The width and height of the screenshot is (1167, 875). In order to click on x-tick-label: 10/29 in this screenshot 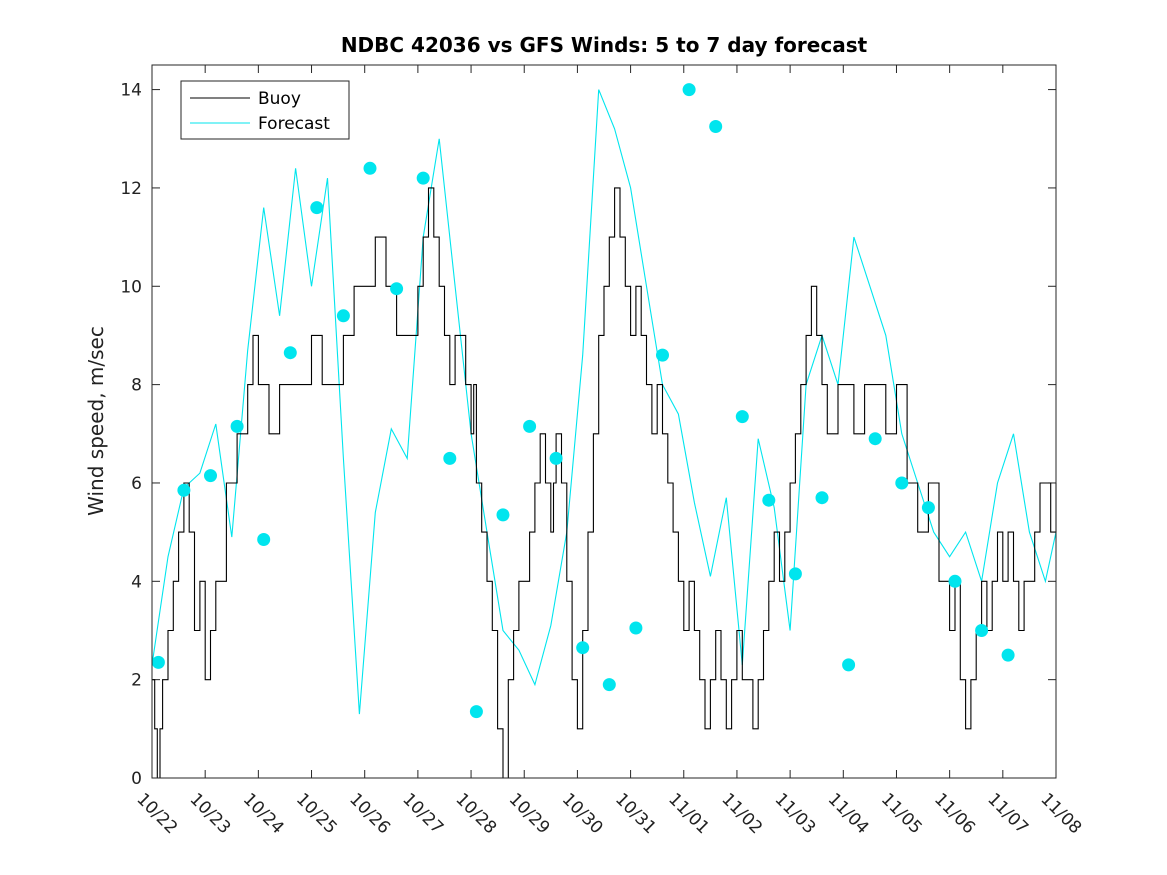, I will do `click(529, 813)`.